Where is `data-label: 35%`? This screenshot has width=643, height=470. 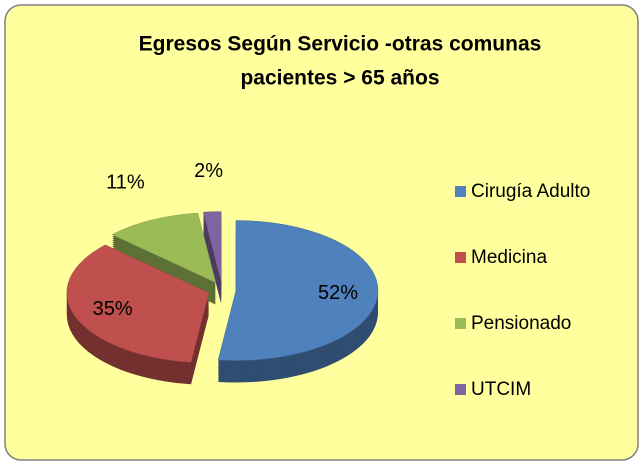 data-label: 35% is located at coordinates (113, 309).